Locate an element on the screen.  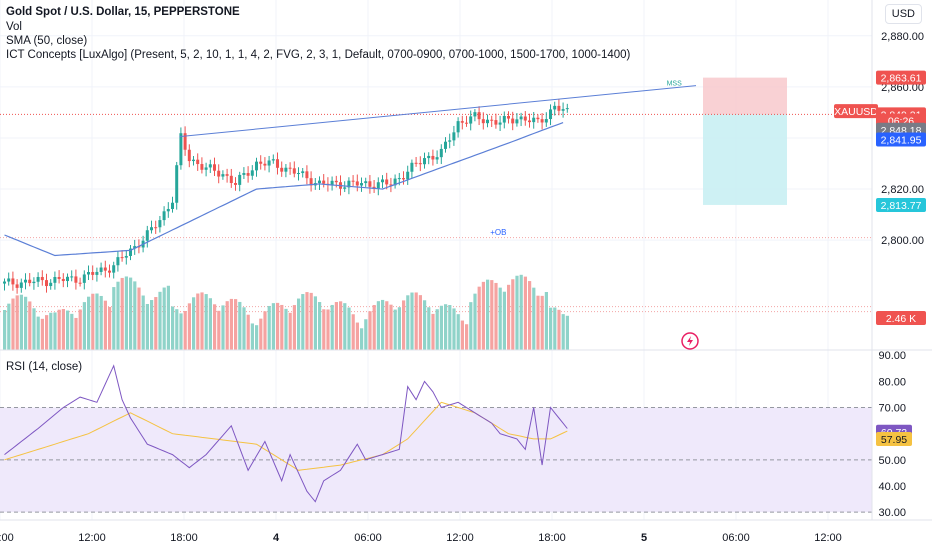
volume-label-text: 2.46 K is located at coordinates (901, 319).